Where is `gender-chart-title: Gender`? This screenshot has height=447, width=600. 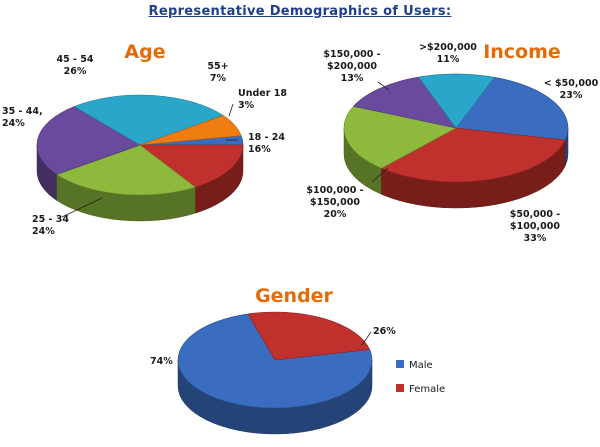
gender-chart-title: Gender is located at coordinates (294, 296).